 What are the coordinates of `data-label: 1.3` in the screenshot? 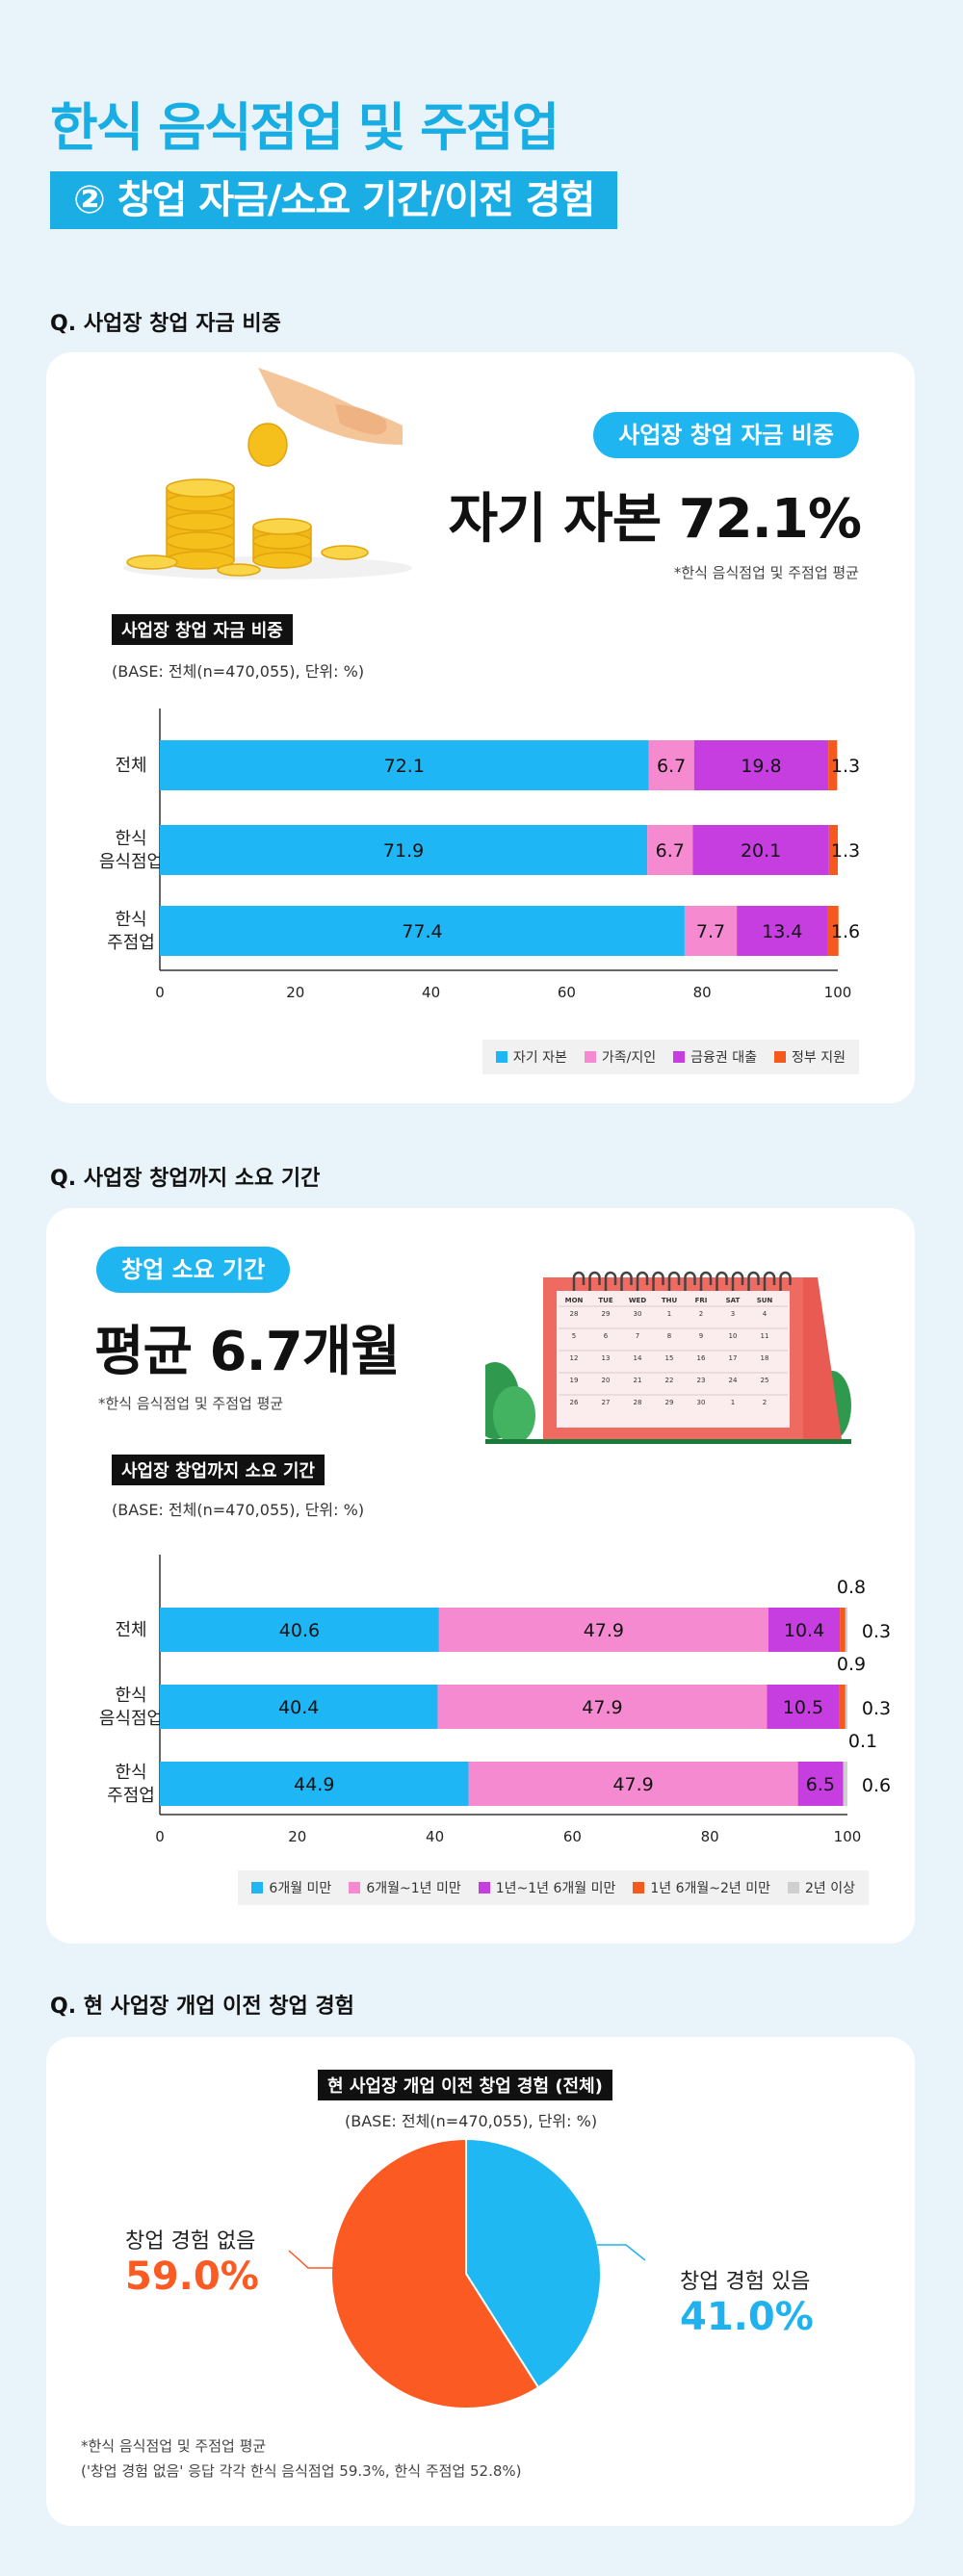 It's located at (845, 767).